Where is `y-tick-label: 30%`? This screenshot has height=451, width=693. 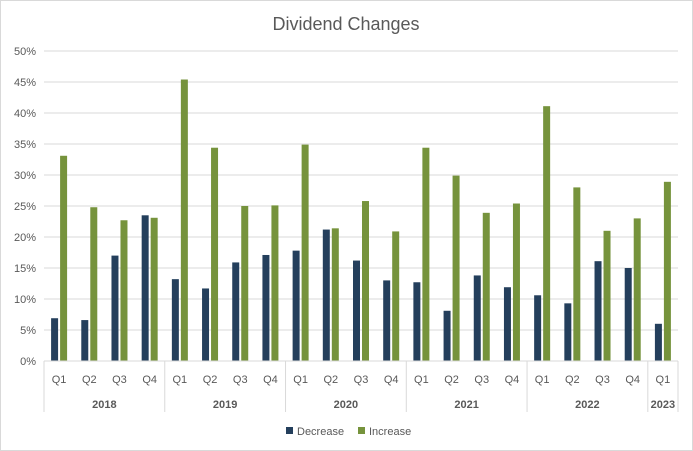 y-tick-label: 30% is located at coordinates (25, 176).